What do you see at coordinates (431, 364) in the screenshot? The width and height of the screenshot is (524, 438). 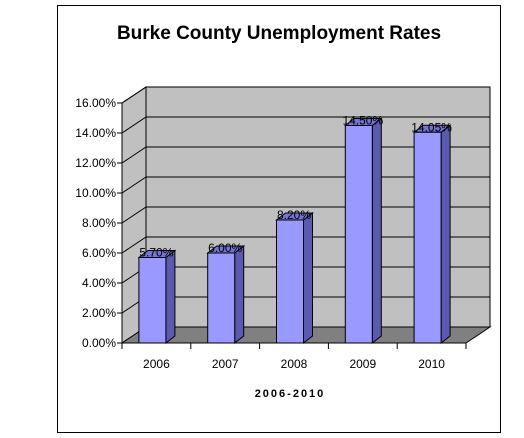 I see `x-tick-label: 2010` at bounding box center [431, 364].